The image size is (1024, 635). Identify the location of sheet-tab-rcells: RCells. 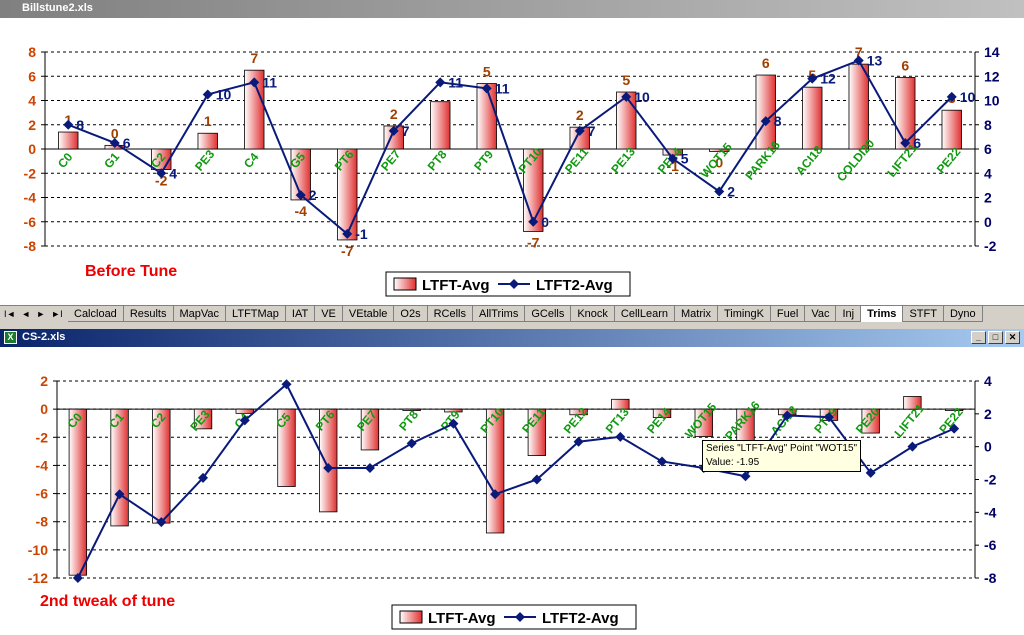
(450, 314).